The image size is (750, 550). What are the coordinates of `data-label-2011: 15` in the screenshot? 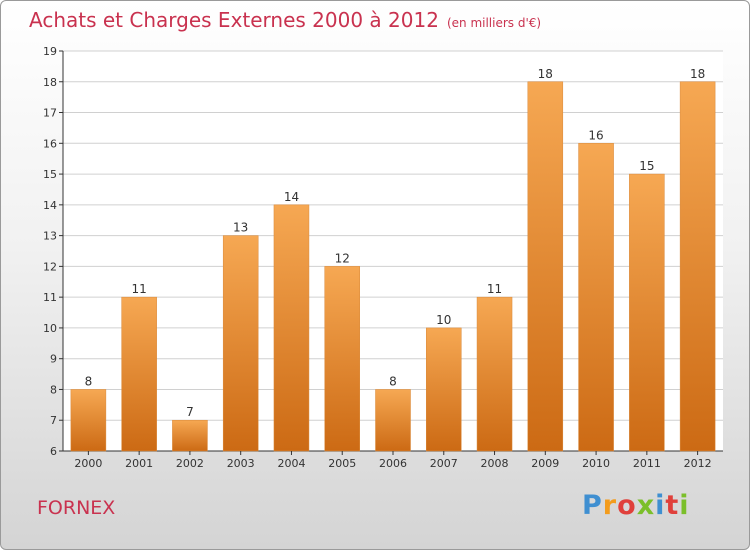 It's located at (646, 166).